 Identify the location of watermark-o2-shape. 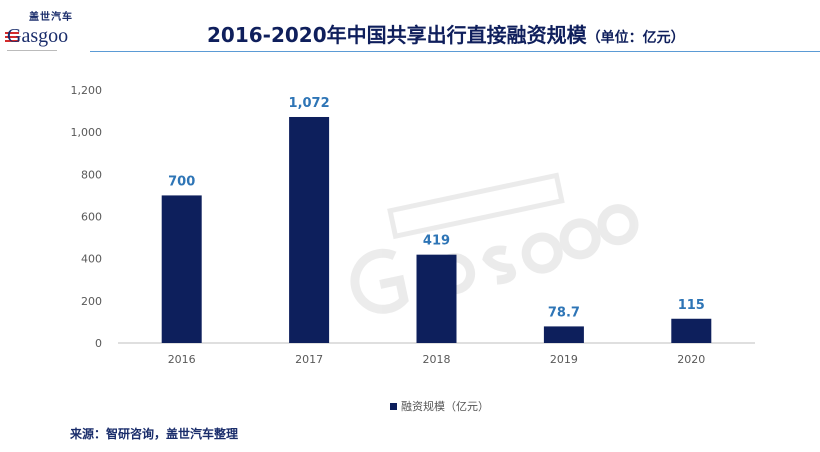
(618, 225).